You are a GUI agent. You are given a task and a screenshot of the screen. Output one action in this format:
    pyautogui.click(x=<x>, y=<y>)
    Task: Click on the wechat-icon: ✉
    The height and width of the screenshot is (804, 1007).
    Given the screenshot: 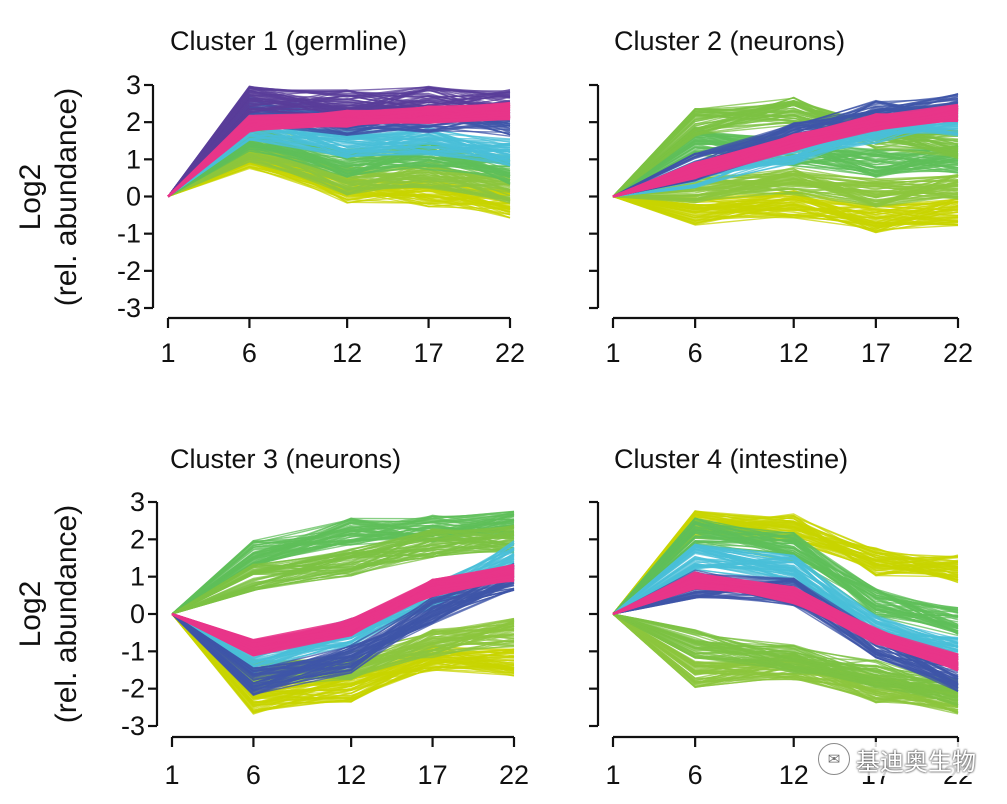 What is the action you would take?
    pyautogui.click(x=834, y=759)
    